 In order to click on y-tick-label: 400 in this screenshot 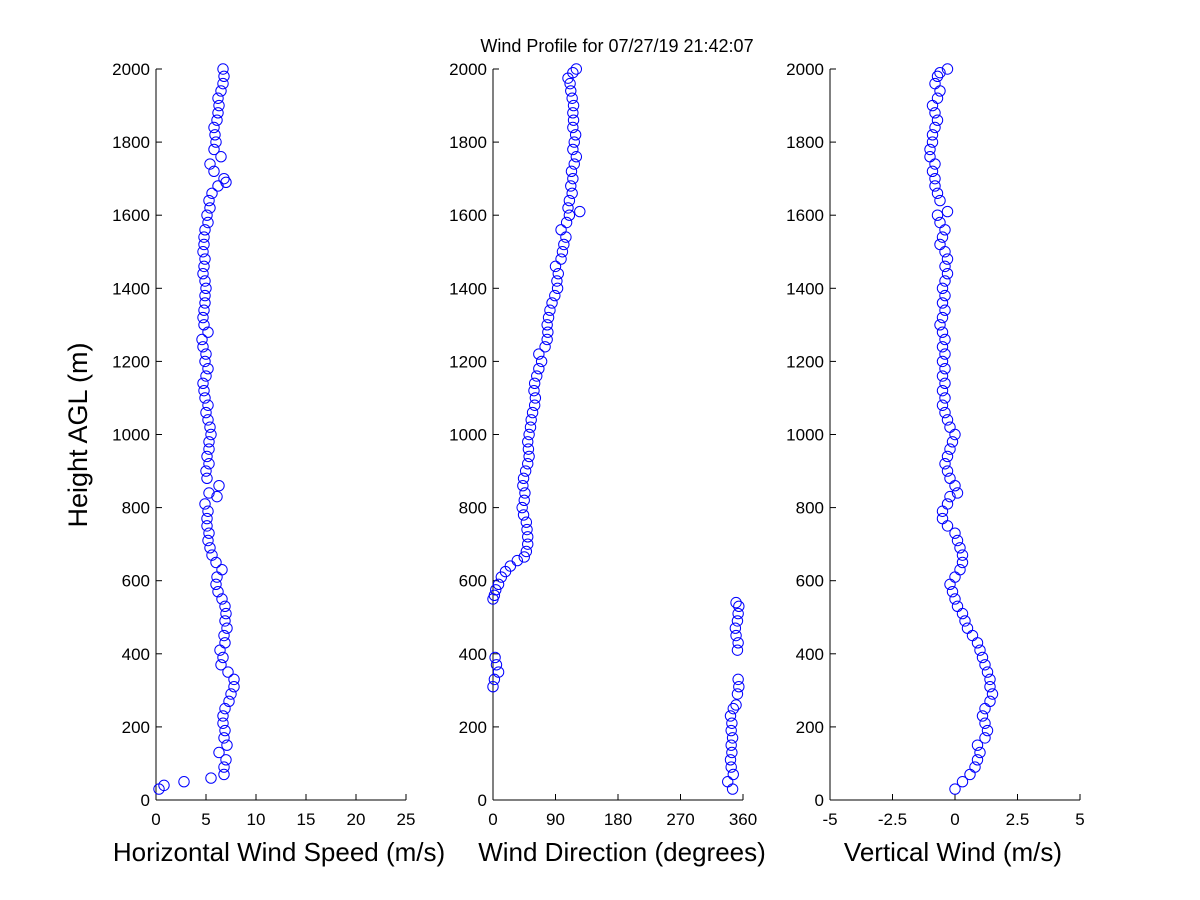, I will do `click(810, 654)`.